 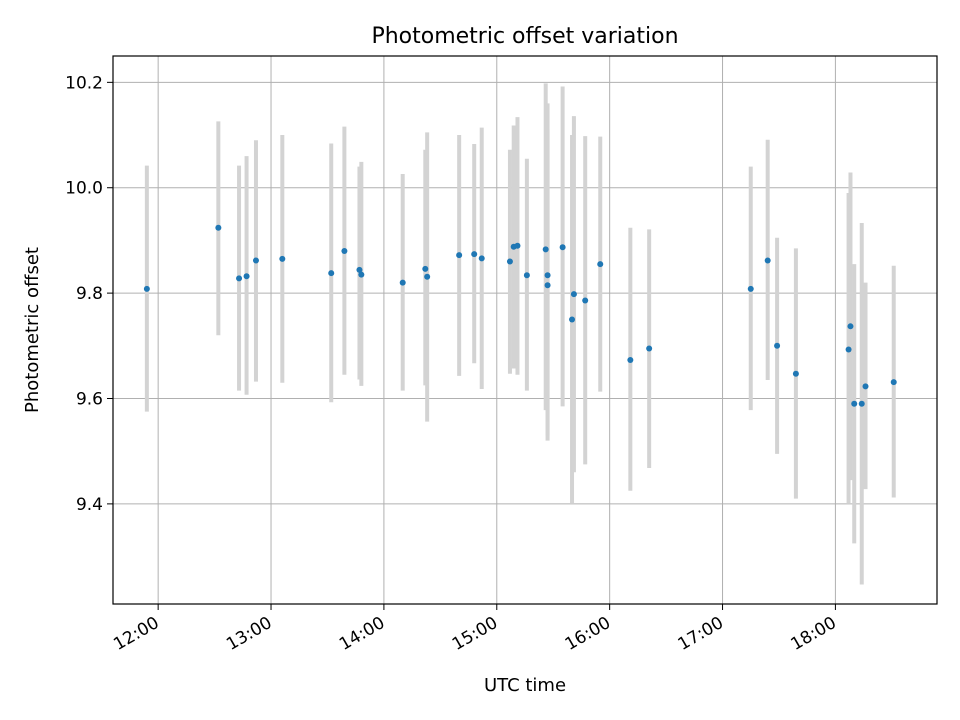 I want to click on y-axis: 9.4 9.6 9.8 10.0 10.2, so click(x=89, y=294).